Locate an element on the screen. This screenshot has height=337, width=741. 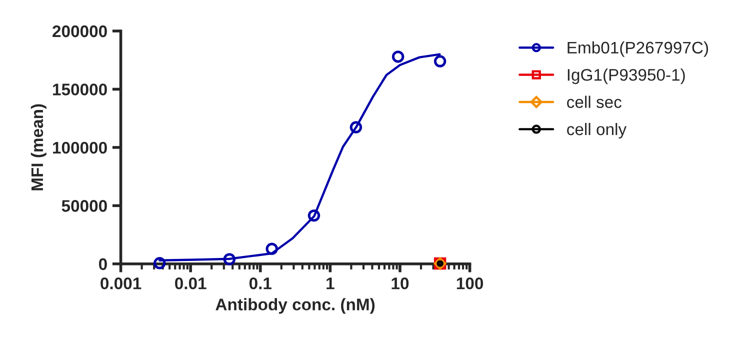
x-axis-title: Antibody conc. (nM) is located at coordinates (295, 306).